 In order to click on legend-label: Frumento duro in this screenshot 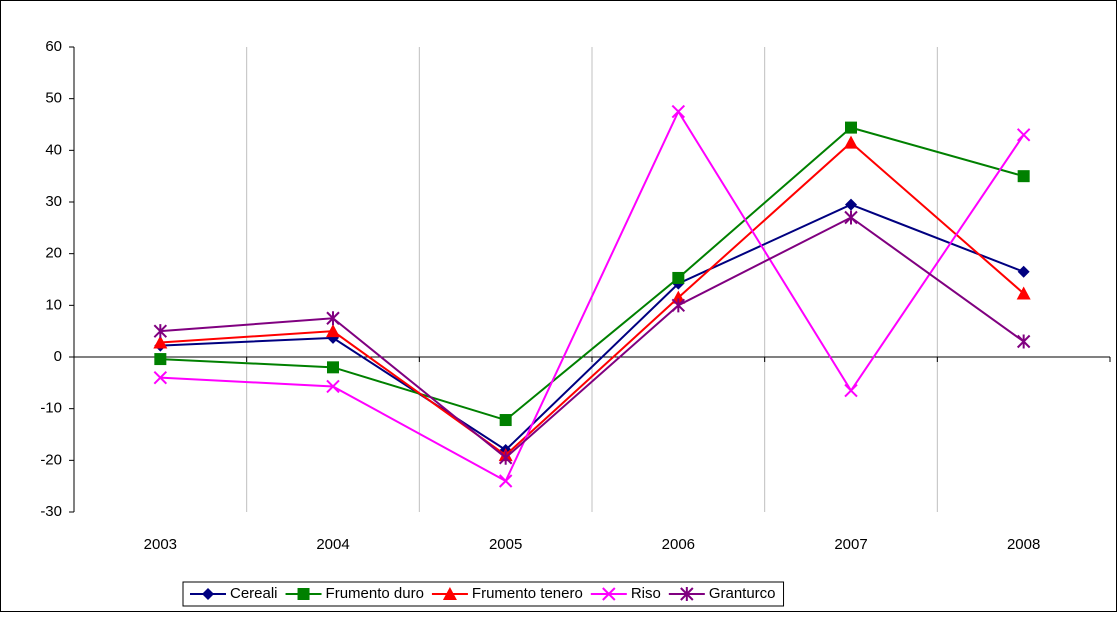, I will do `click(375, 593)`.